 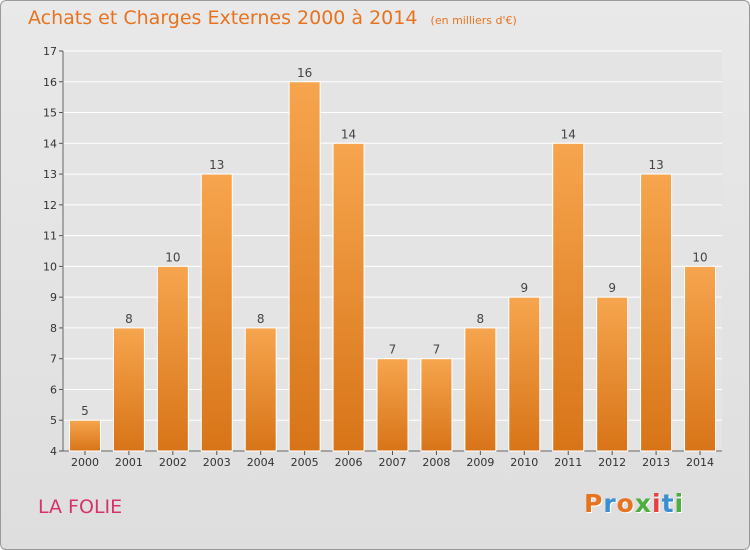 What do you see at coordinates (223, 18) in the screenshot?
I see `chart-title: Achats et Charges Externes 2000 à 2014` at bounding box center [223, 18].